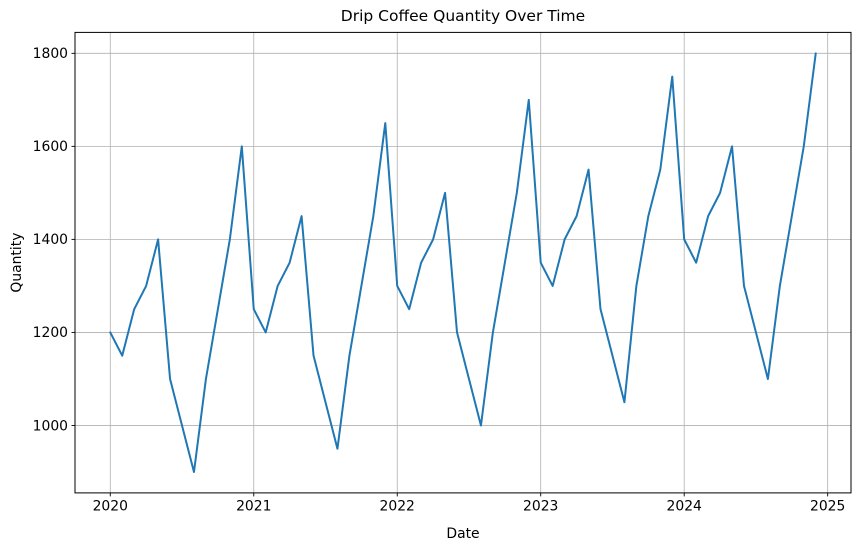 This screenshot has width=859, height=551. Describe the element at coordinates (50, 54) in the screenshot. I see `y-tick-label: 1800` at that location.